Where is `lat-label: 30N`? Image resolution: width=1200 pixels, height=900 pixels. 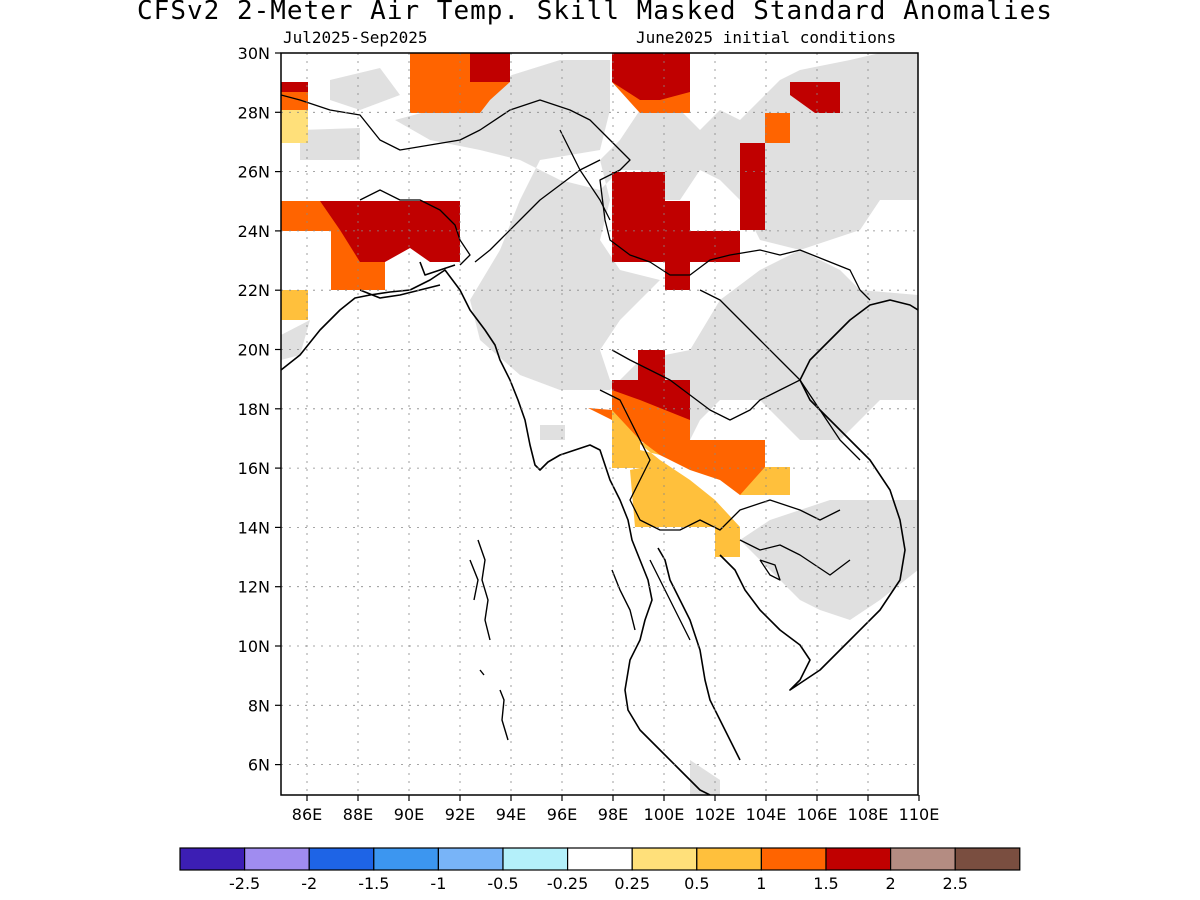
lat-label: 30N is located at coordinates (254, 53).